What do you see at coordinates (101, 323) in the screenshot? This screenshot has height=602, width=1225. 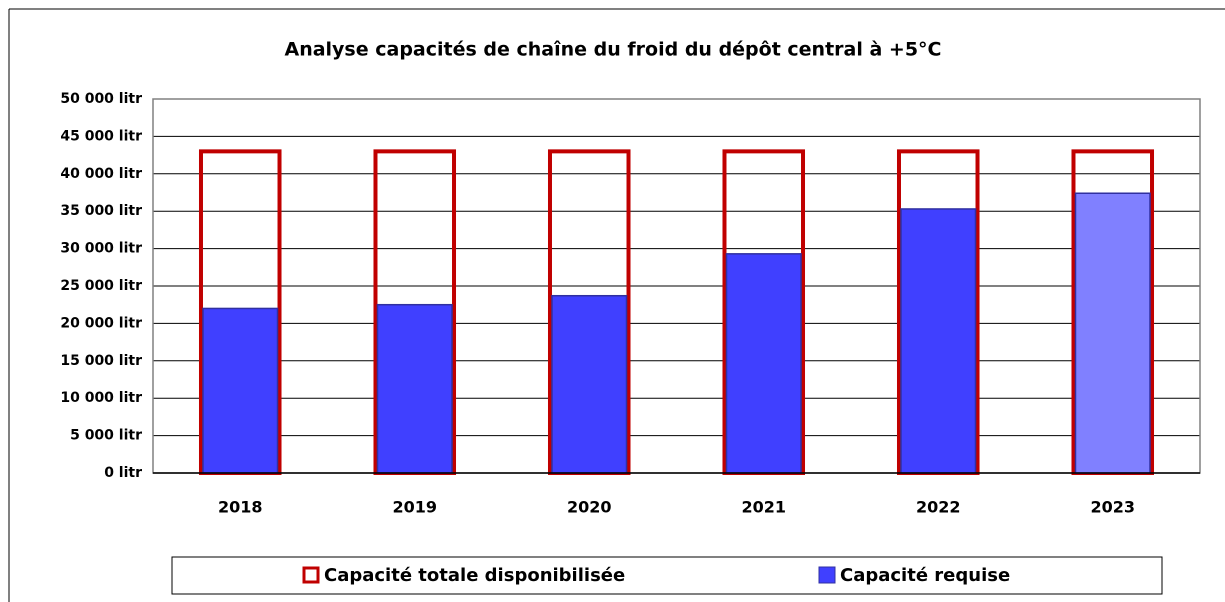 I see `y-tick-label: 20 000 litr` at bounding box center [101, 323].